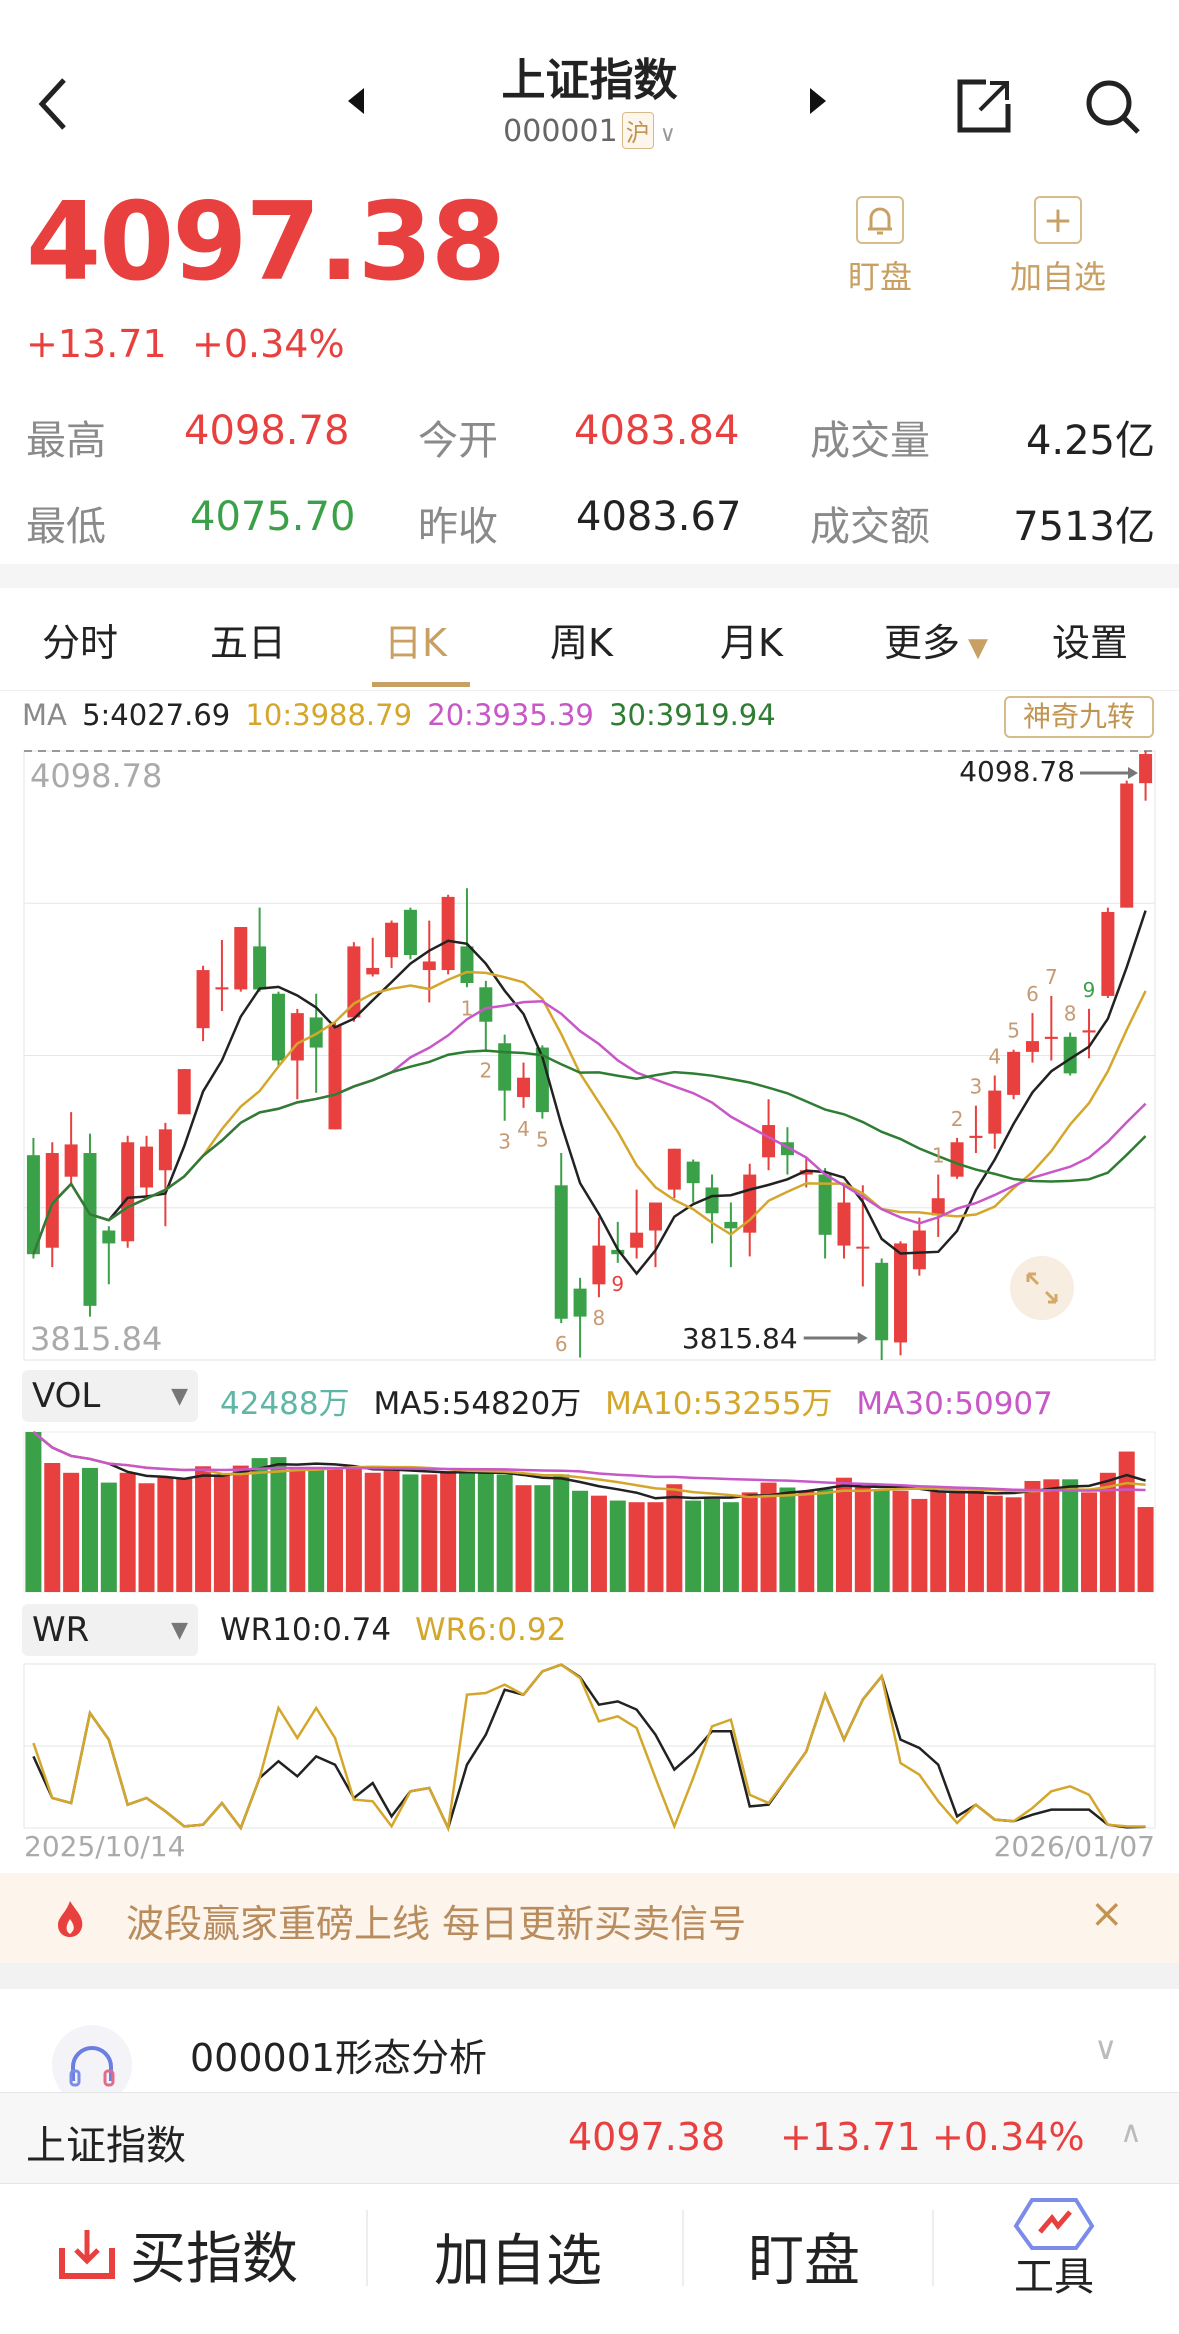 Image resolution: width=1179 pixels, height=2334 pixels. I want to click on chevron-up-icon: ∧, so click(1131, 2132).